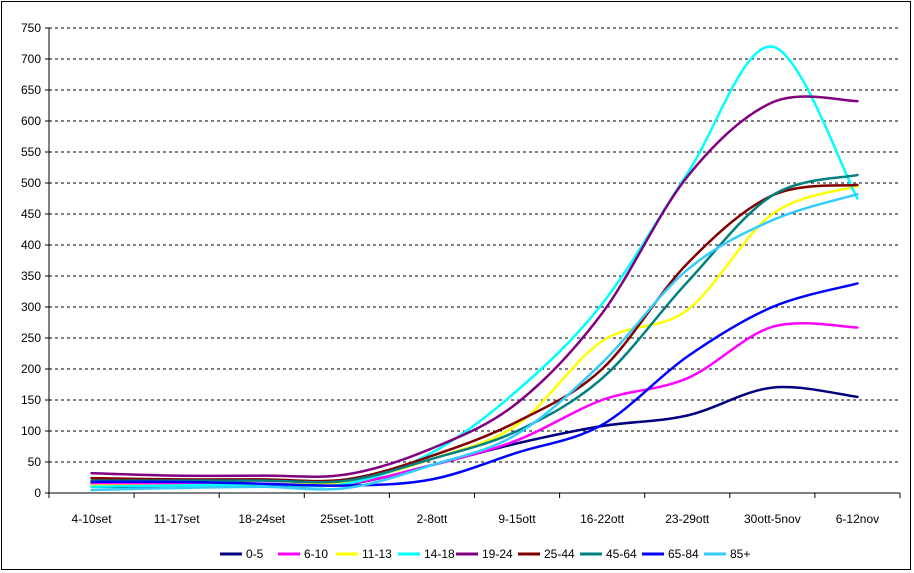 The width and height of the screenshot is (914, 573). I want to click on y-tick-label: 100, so click(31, 431).